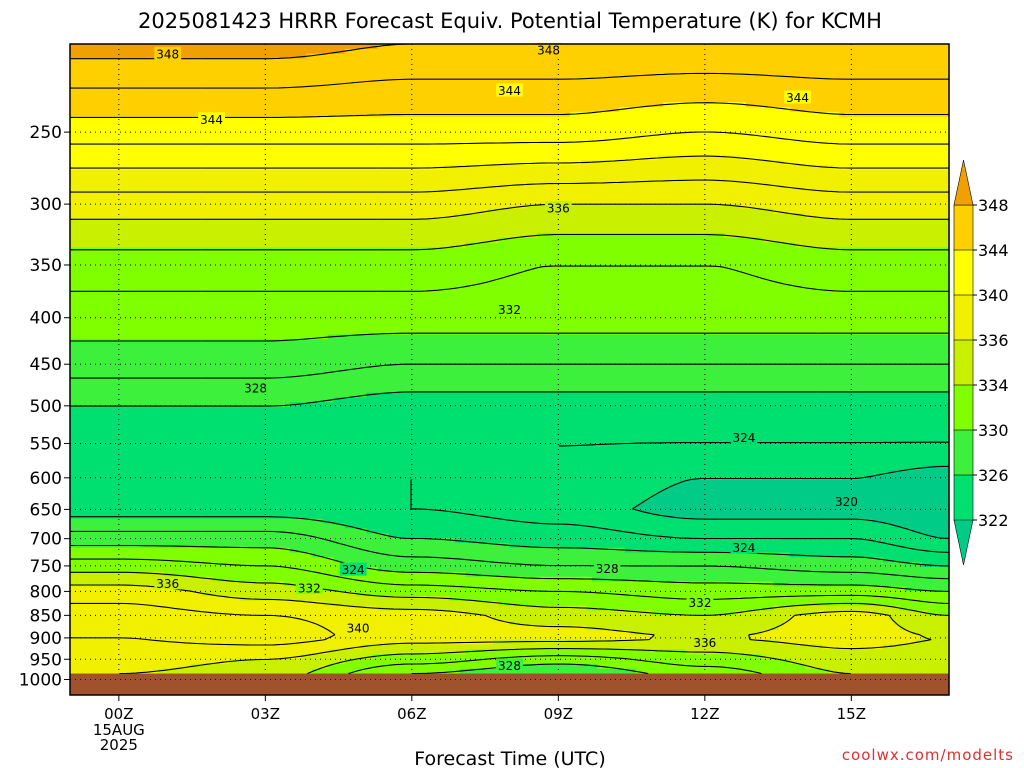 Image resolution: width=1024 pixels, height=768 pixels. What do you see at coordinates (704, 714) in the screenshot?
I see `x-tick-label: 12Z` at bounding box center [704, 714].